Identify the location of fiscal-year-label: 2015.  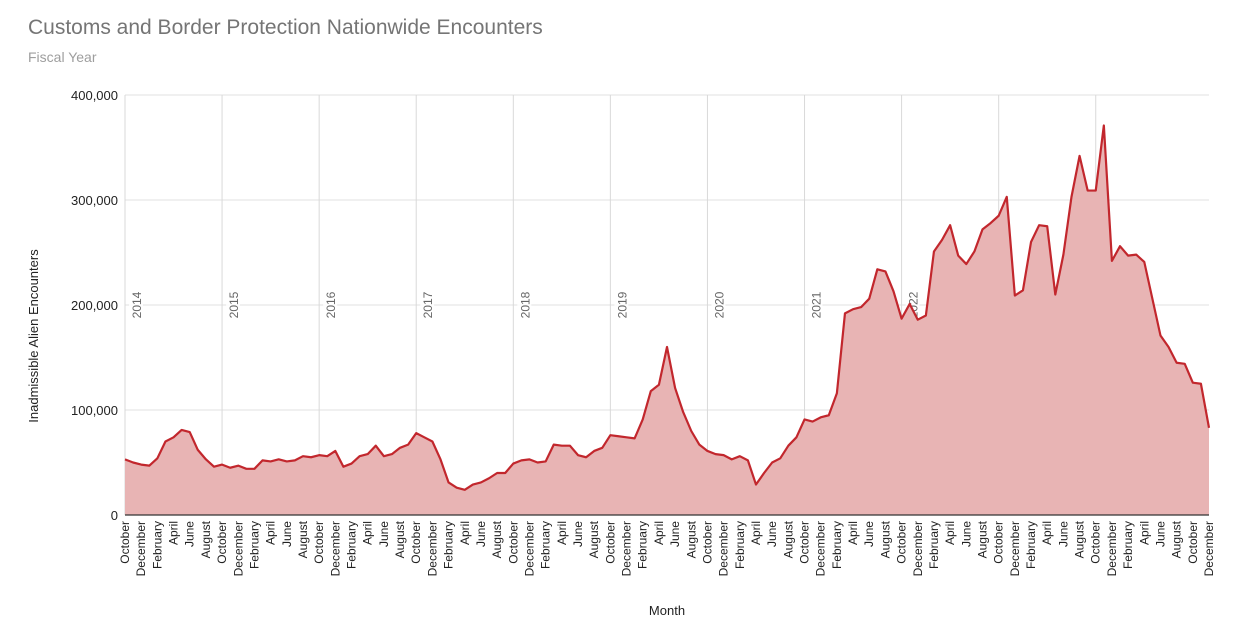
(234, 304).